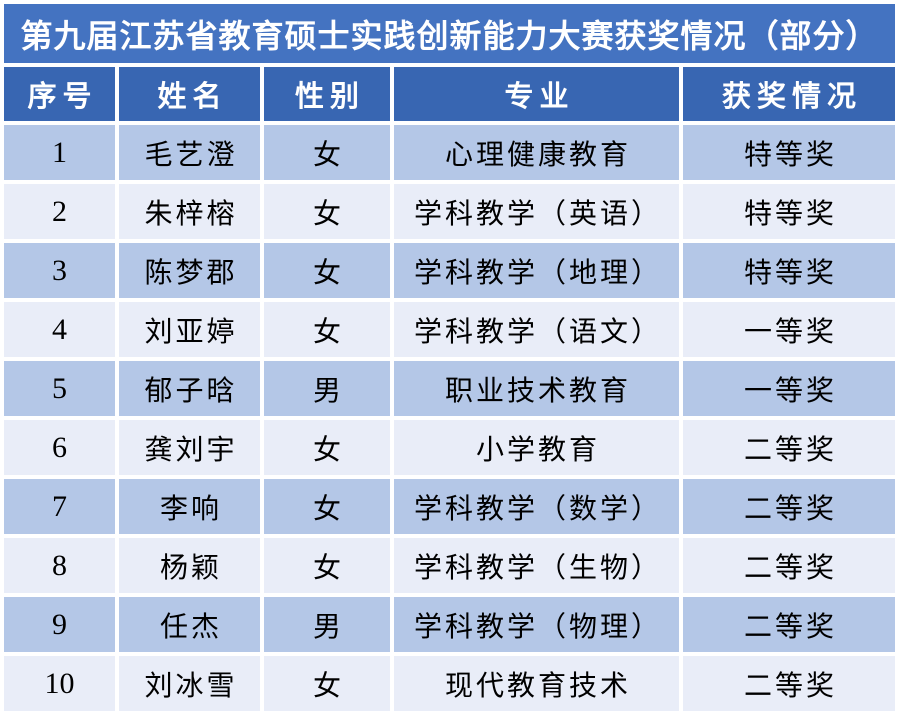 Image resolution: width=899 pixels, height=720 pixels. I want to click on cell-name: 陈梦郡, so click(189, 270).